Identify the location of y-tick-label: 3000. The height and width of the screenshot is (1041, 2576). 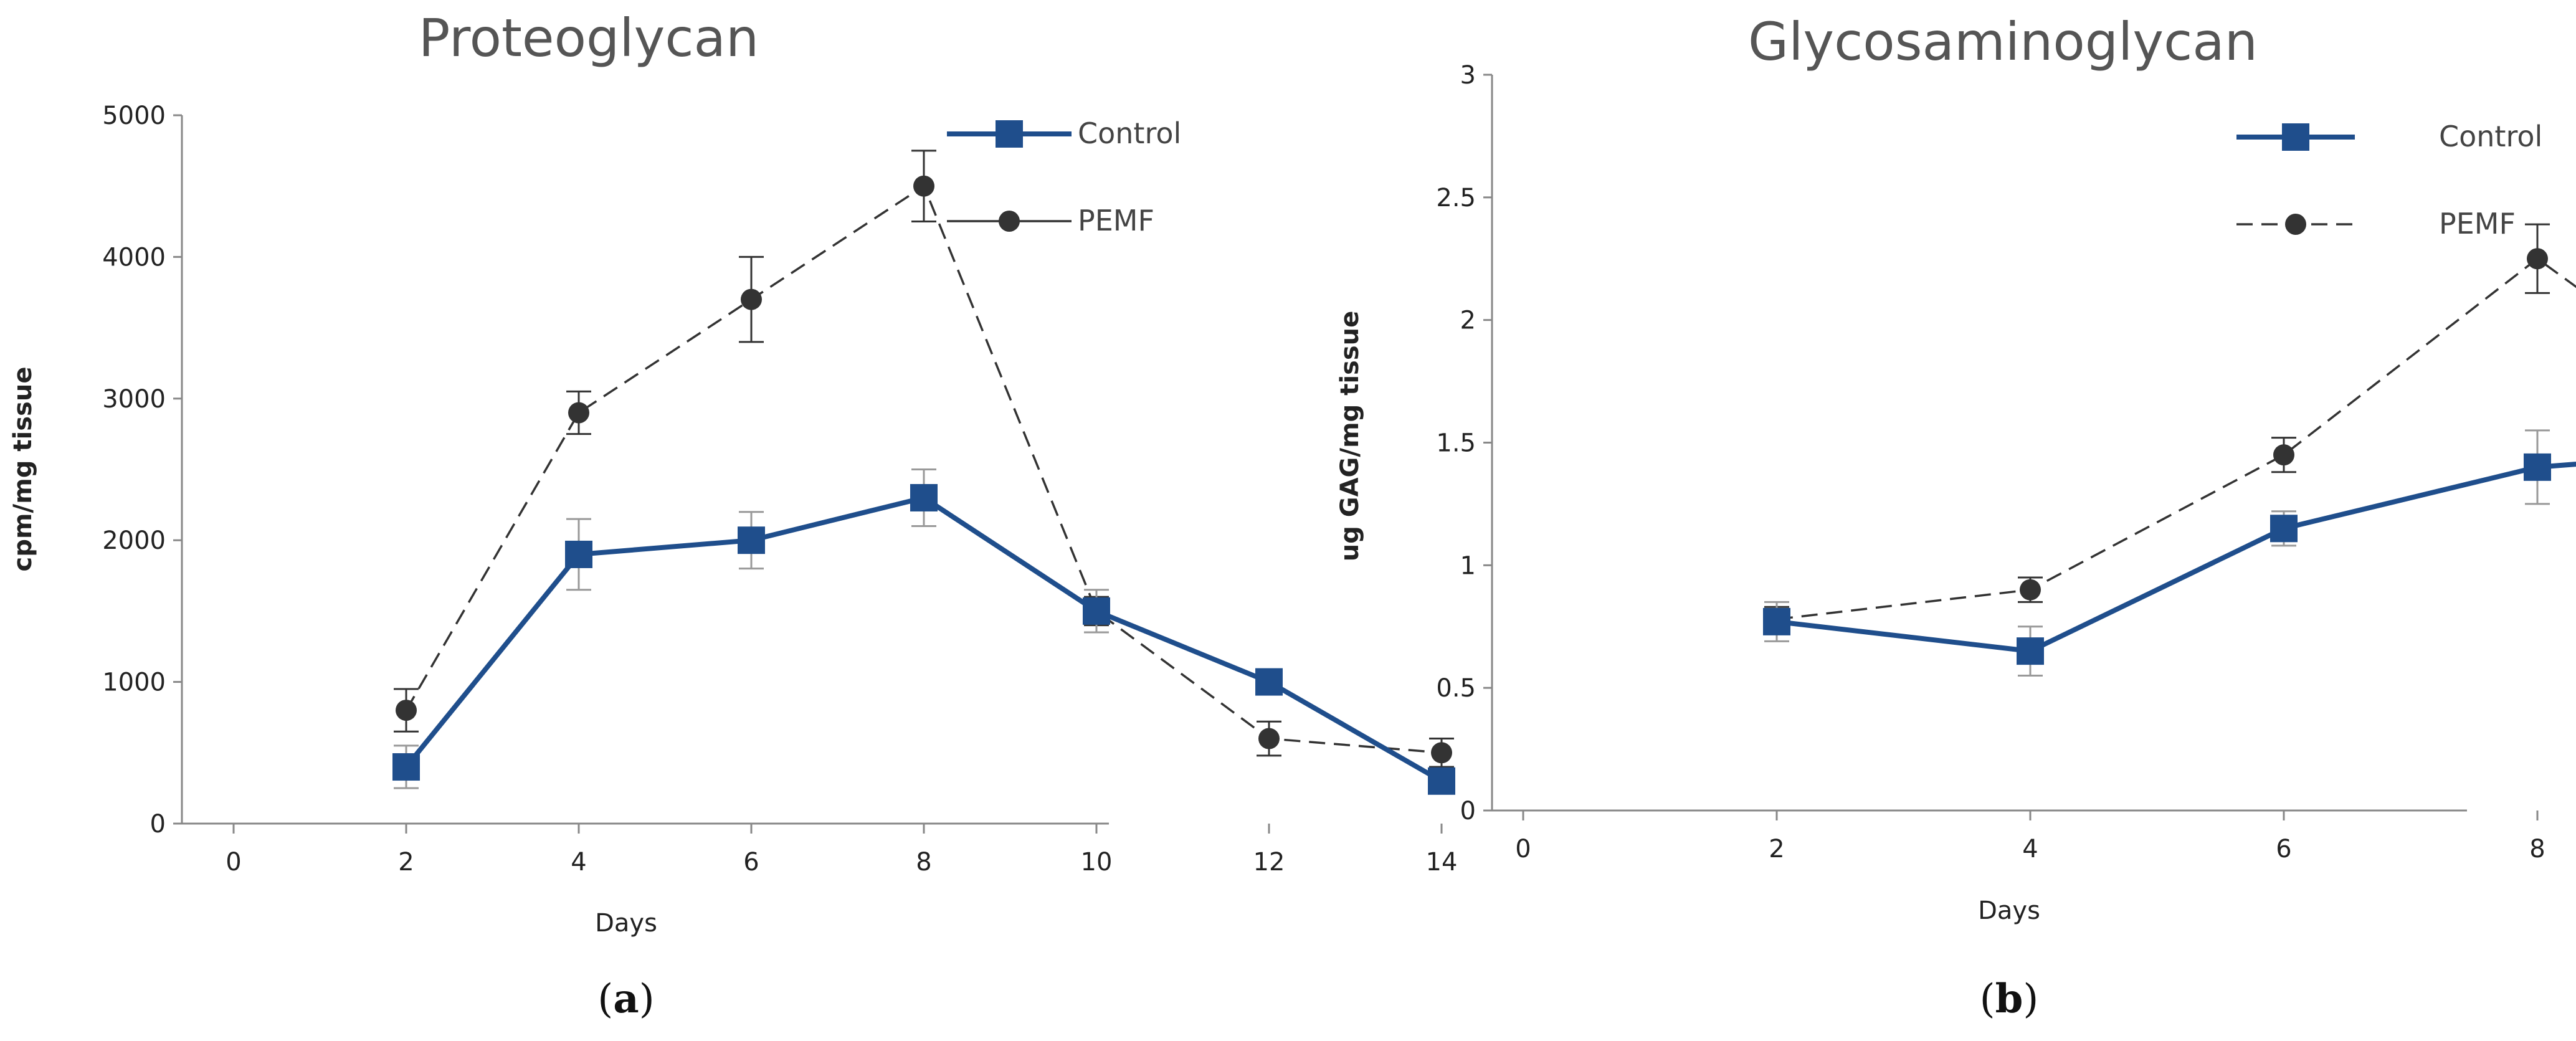
(134, 399).